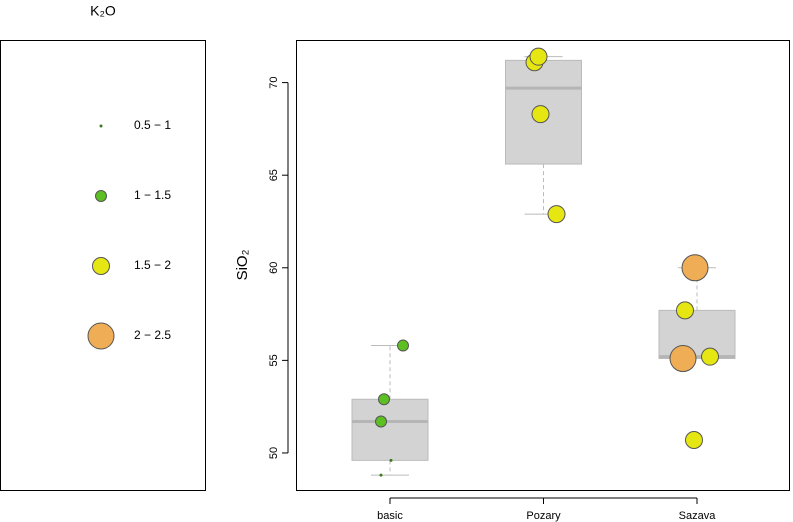  I want to click on legend-label: 1.5 − 2, so click(152, 265).